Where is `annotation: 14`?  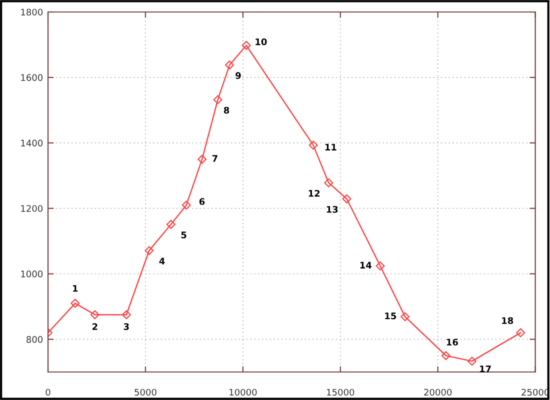
annotation: 14 is located at coordinates (366, 265).